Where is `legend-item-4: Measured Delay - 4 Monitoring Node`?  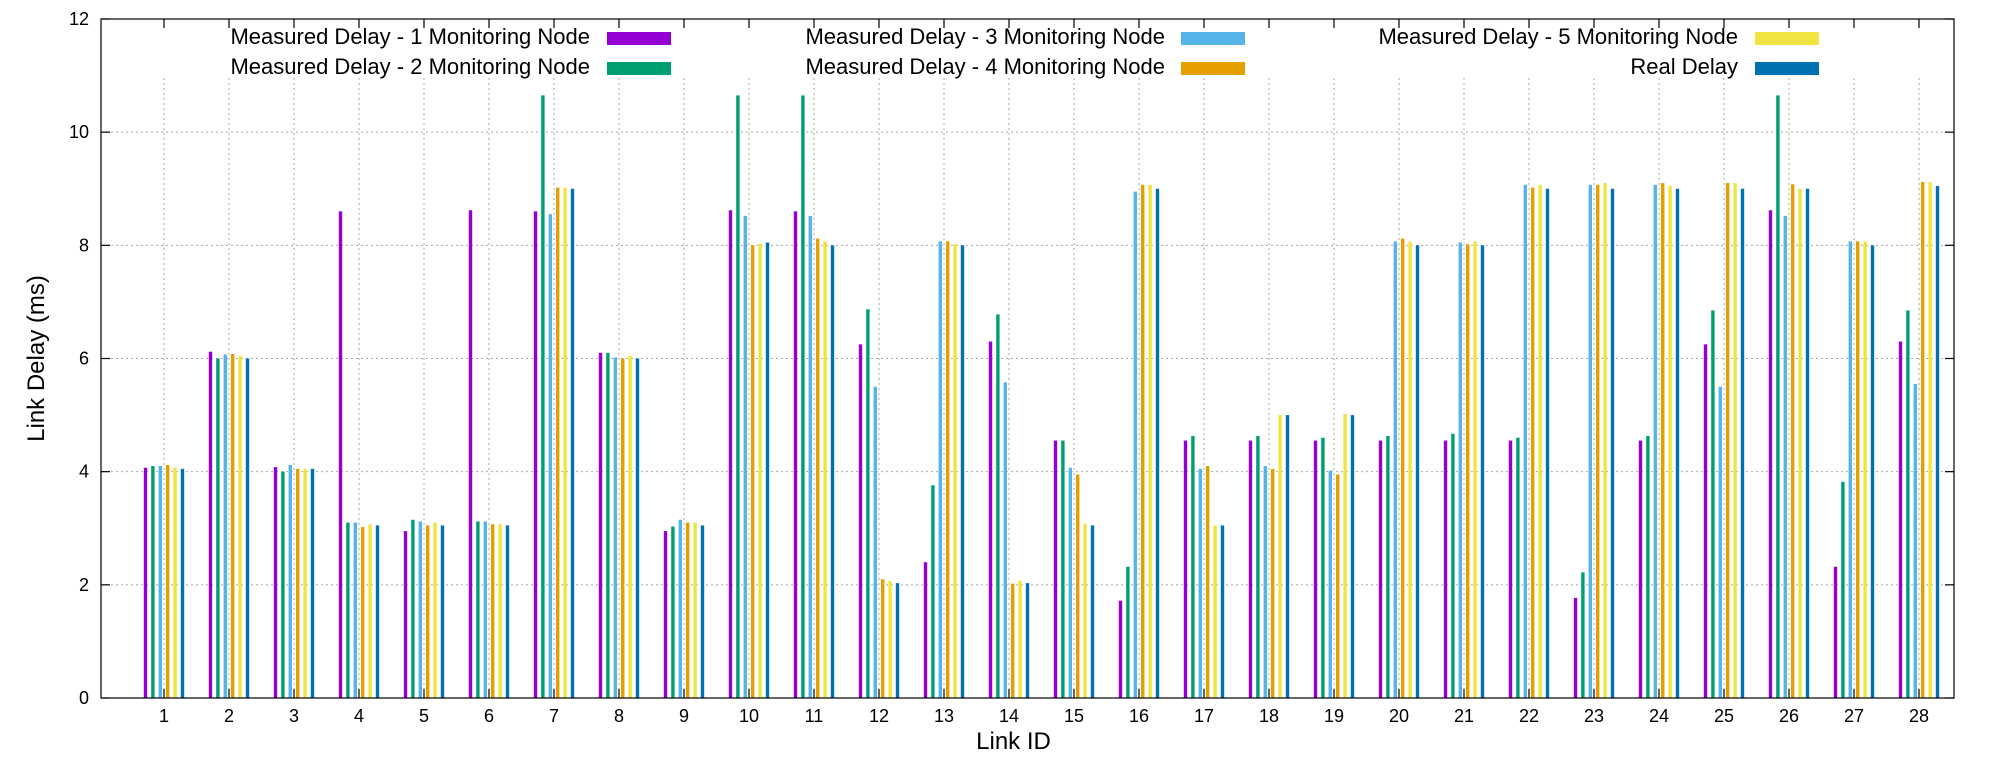 legend-item-4: Measured Delay - 4 Monitoring Node is located at coordinates (1025, 66).